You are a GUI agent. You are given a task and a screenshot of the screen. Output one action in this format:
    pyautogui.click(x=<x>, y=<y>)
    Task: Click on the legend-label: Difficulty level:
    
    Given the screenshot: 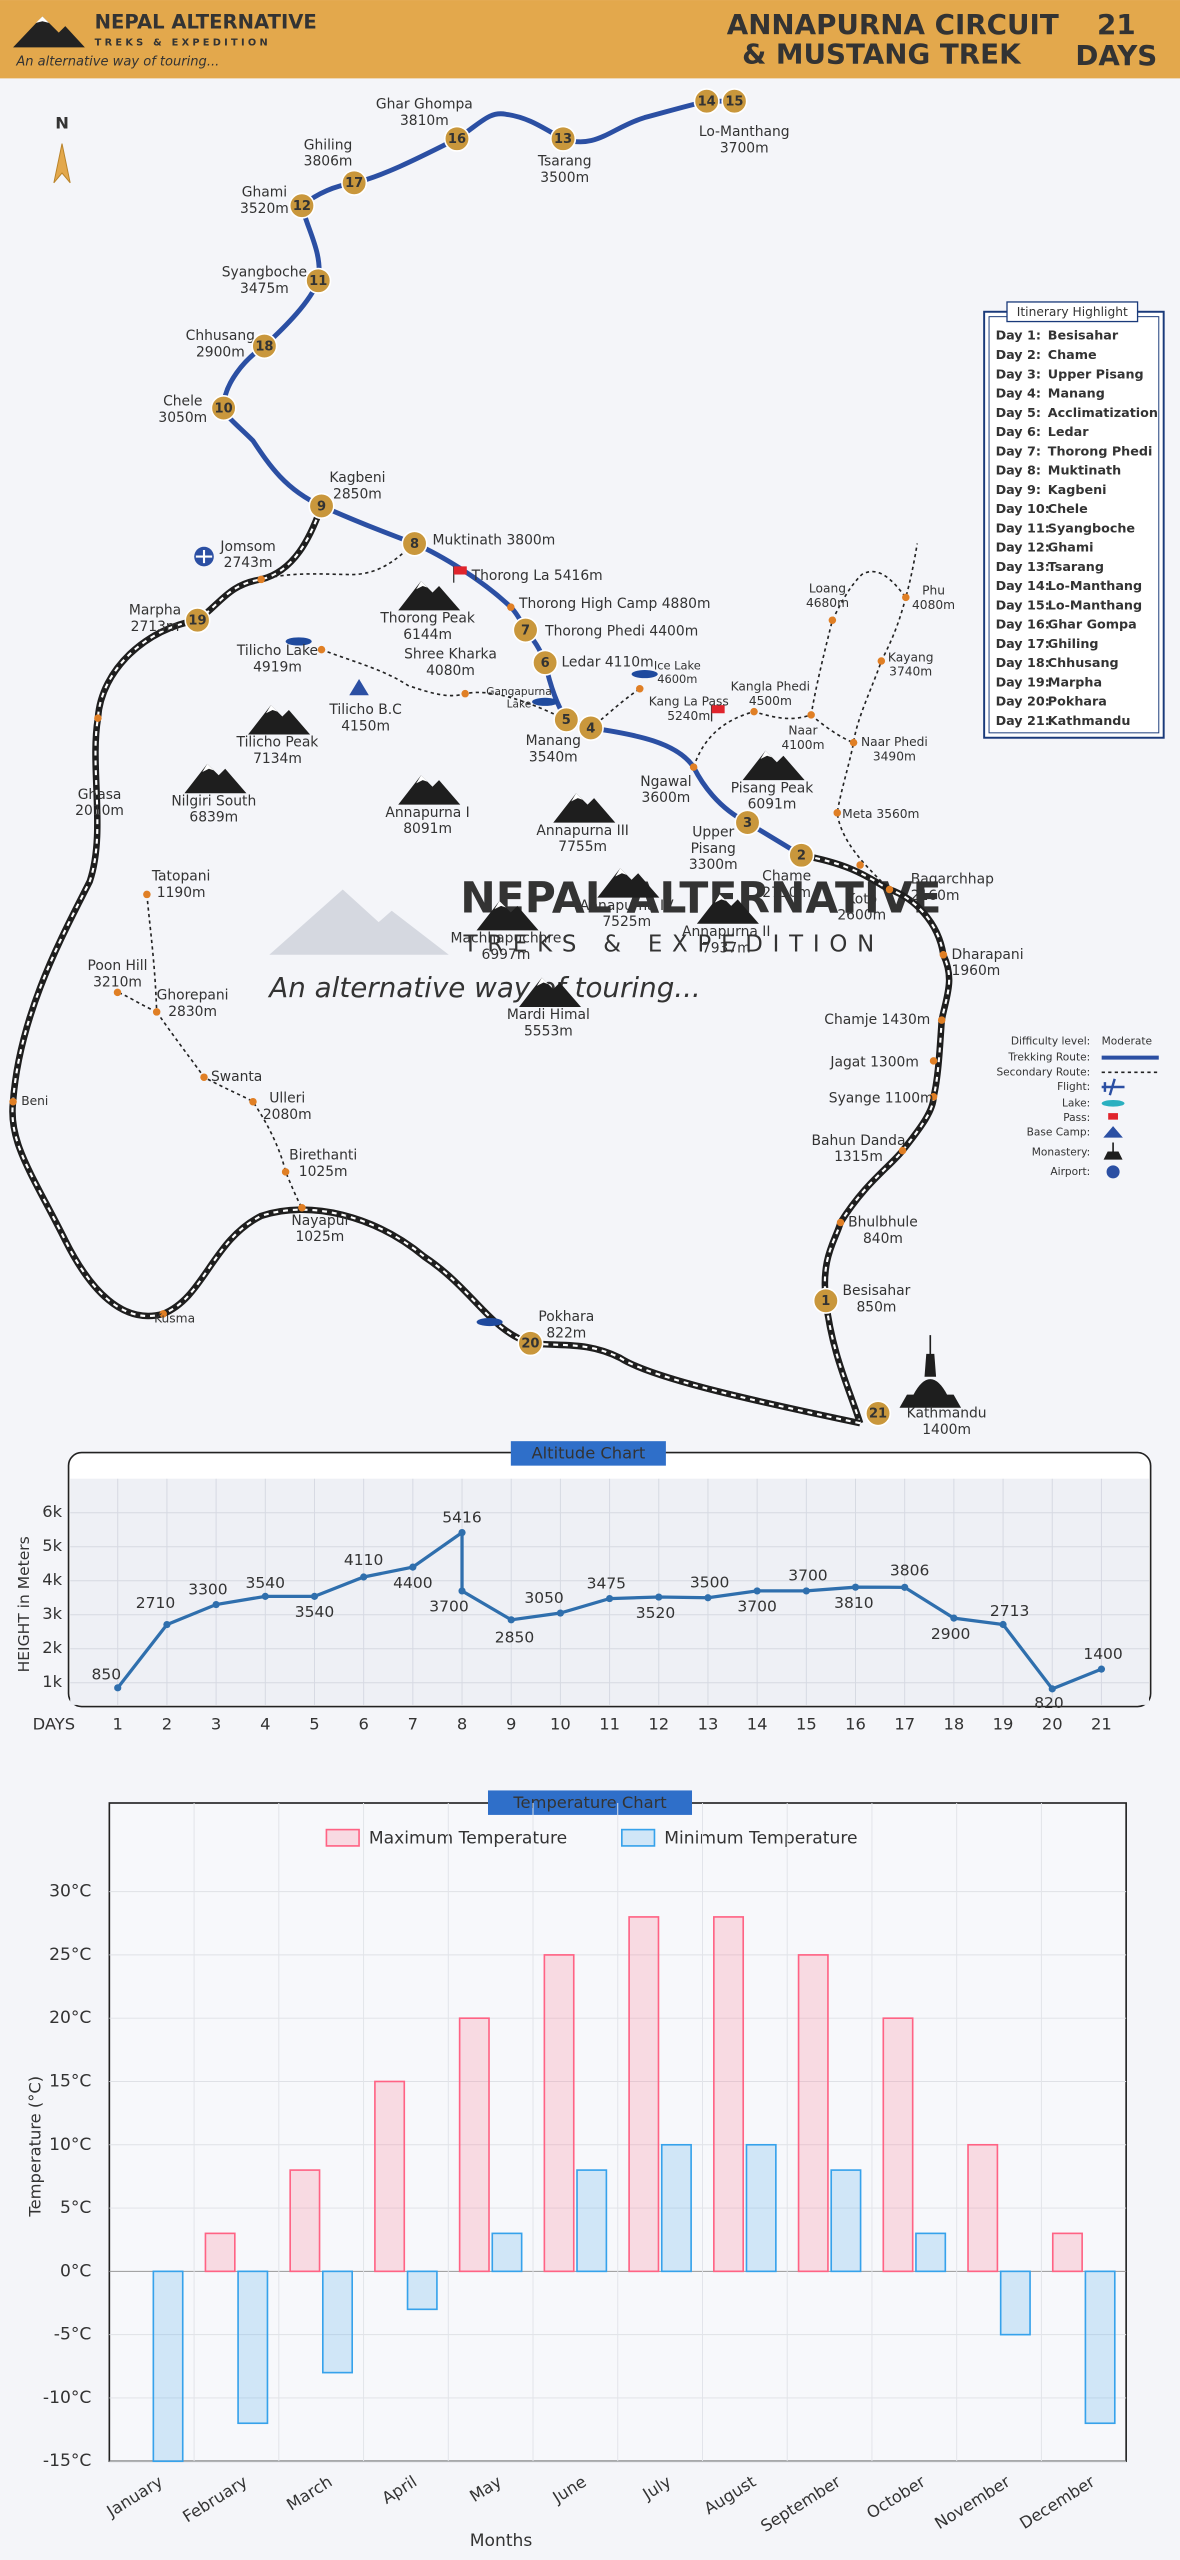 What is the action you would take?
    pyautogui.click(x=1050, y=1041)
    